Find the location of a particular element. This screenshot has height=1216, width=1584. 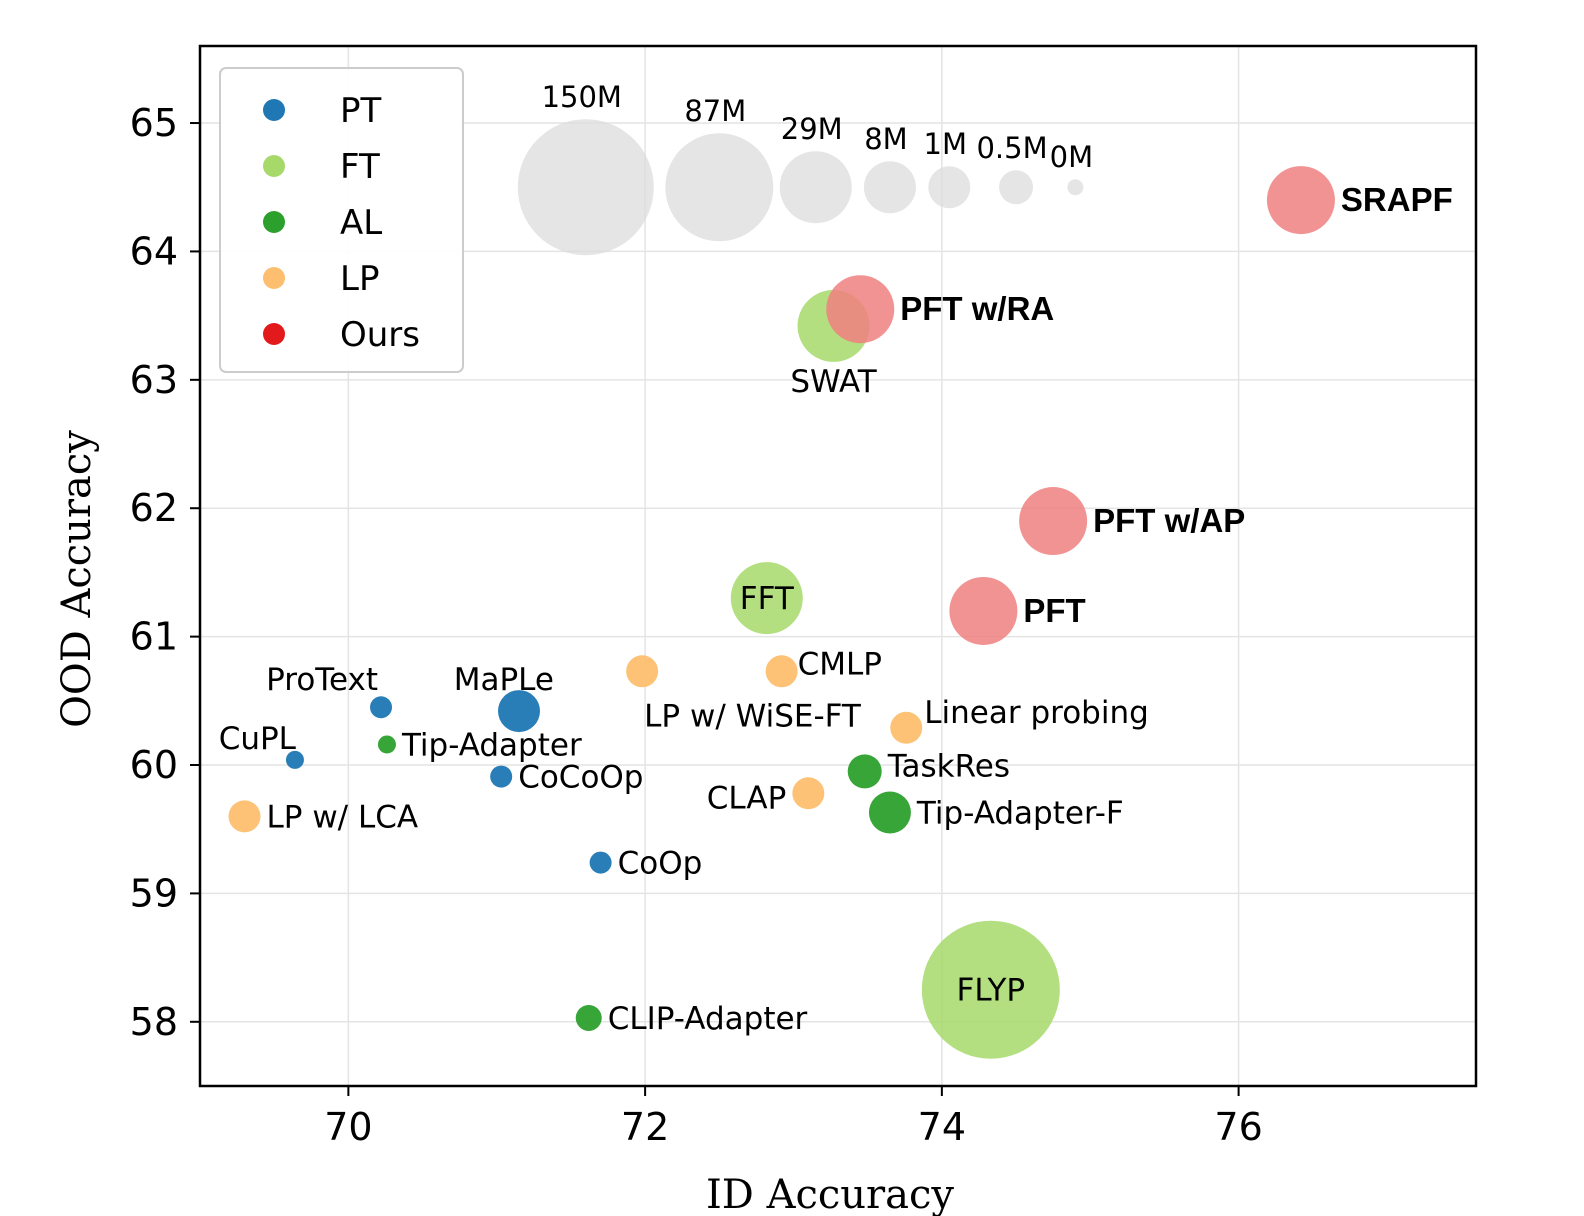

params-scale-label: 29M is located at coordinates (812, 129).